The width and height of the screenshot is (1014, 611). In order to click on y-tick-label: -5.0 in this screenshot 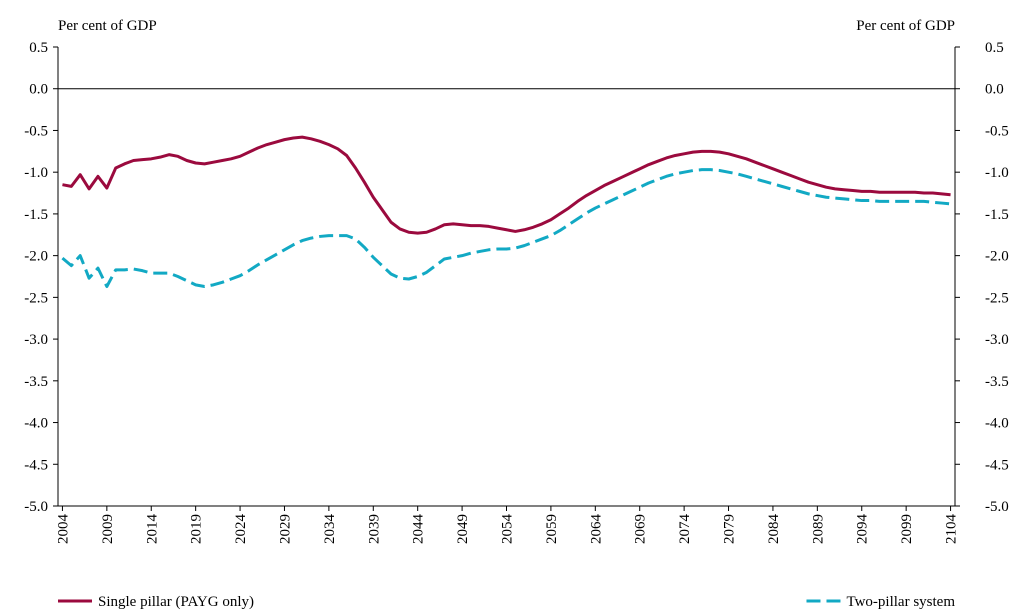, I will do `click(36, 507)`.